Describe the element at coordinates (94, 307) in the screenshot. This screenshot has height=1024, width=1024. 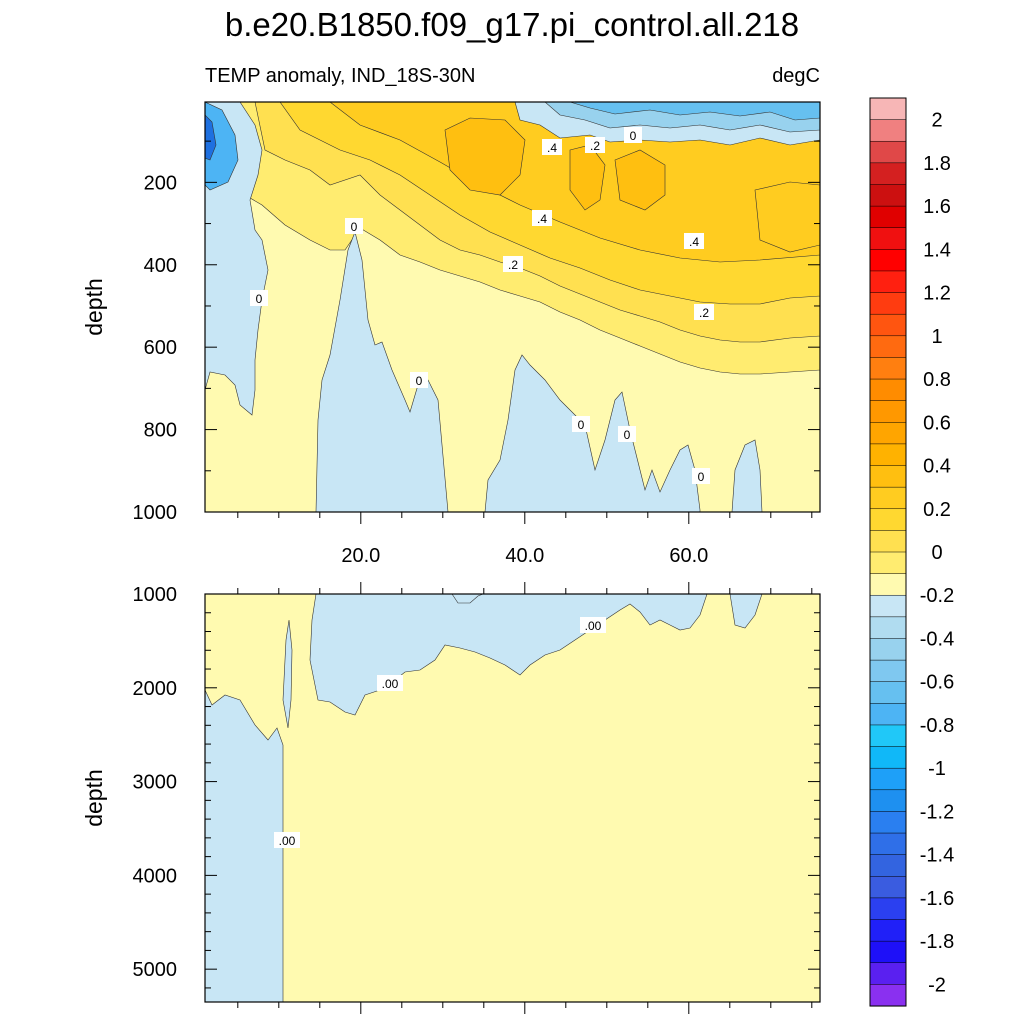
I see `upper-y-axis-label: depth` at that location.